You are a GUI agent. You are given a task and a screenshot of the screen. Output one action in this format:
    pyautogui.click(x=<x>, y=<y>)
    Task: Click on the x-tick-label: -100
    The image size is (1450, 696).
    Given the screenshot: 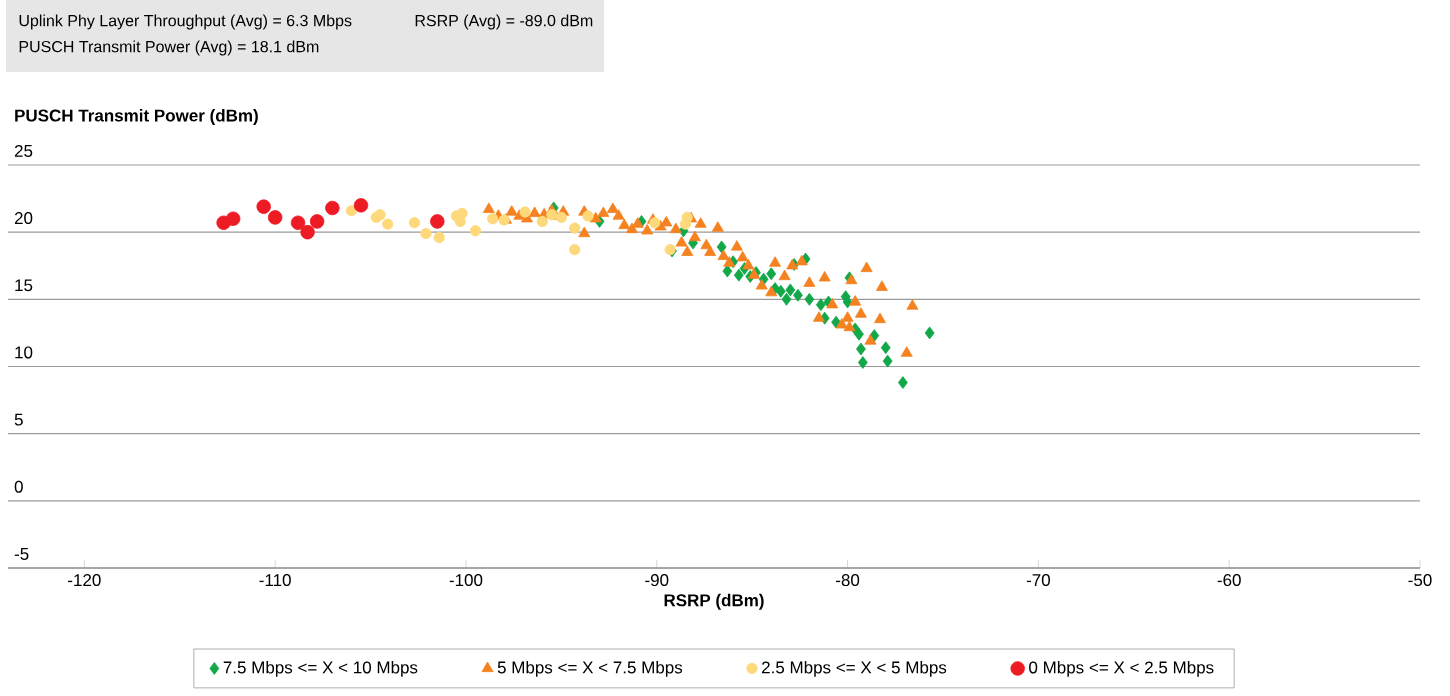 What is the action you would take?
    pyautogui.click(x=466, y=580)
    